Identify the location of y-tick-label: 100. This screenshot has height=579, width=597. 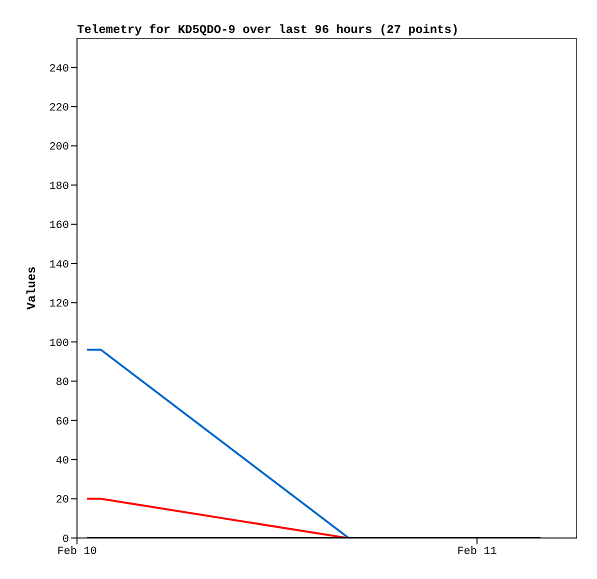
(59, 344).